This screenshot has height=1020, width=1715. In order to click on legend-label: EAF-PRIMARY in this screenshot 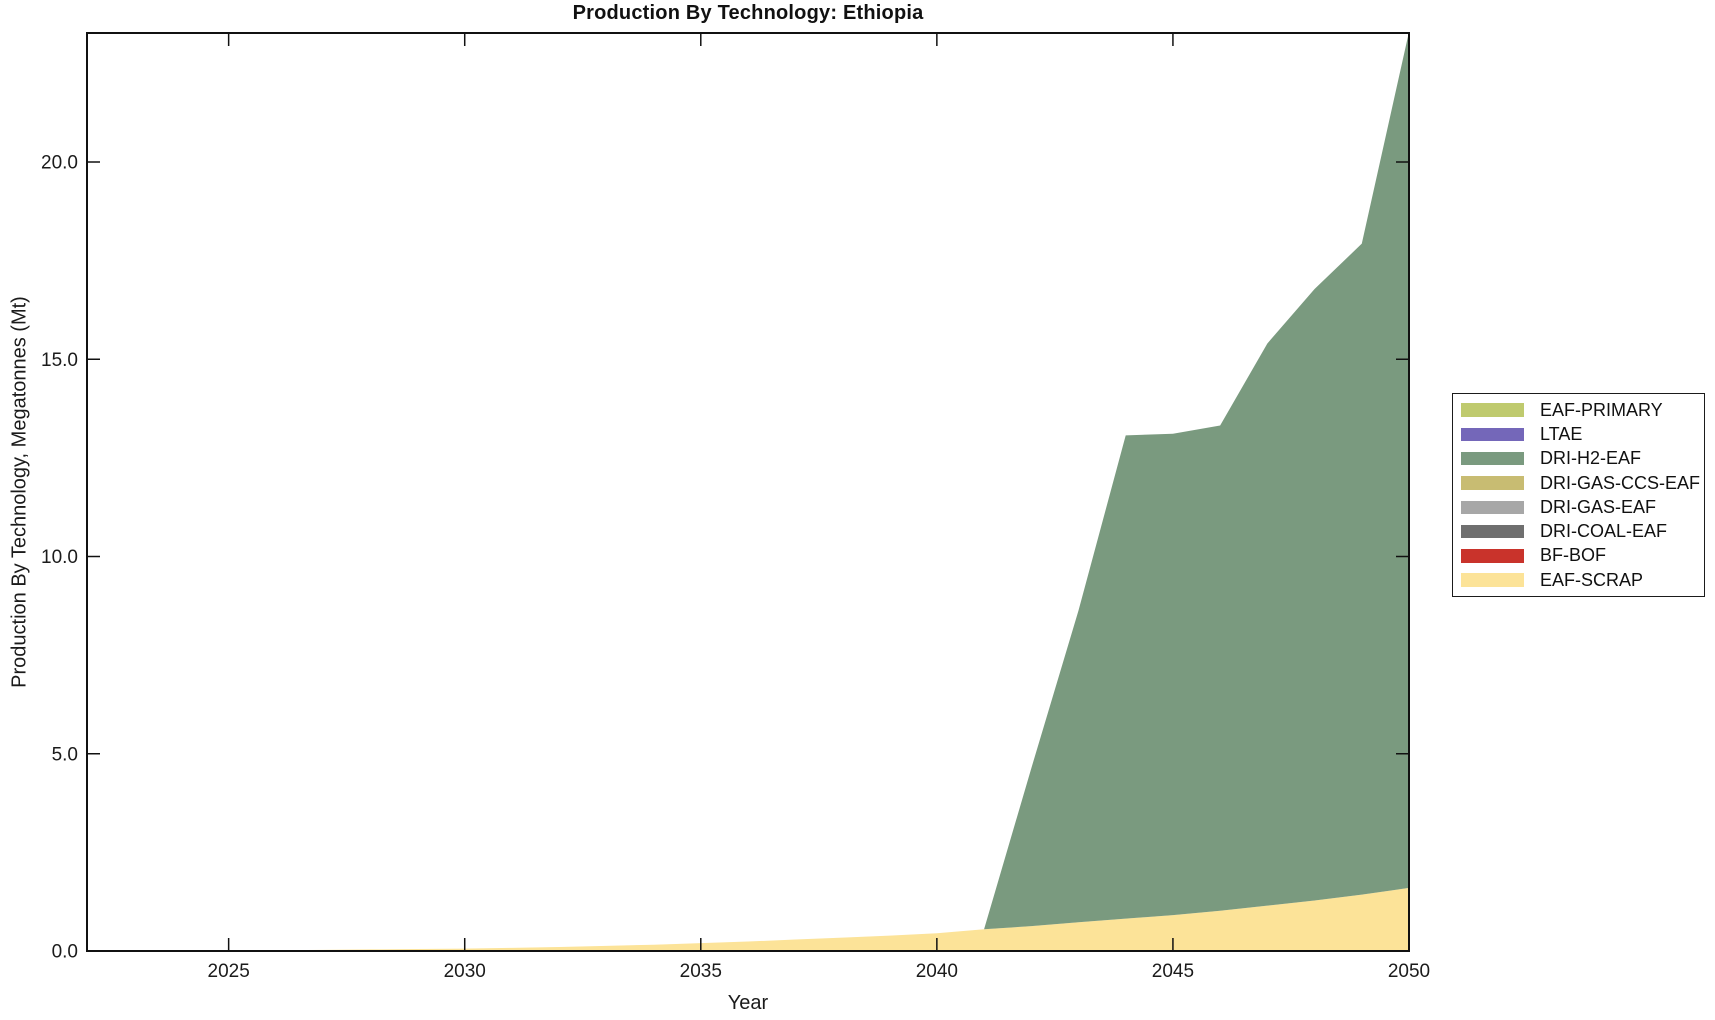, I will do `click(1601, 409)`.